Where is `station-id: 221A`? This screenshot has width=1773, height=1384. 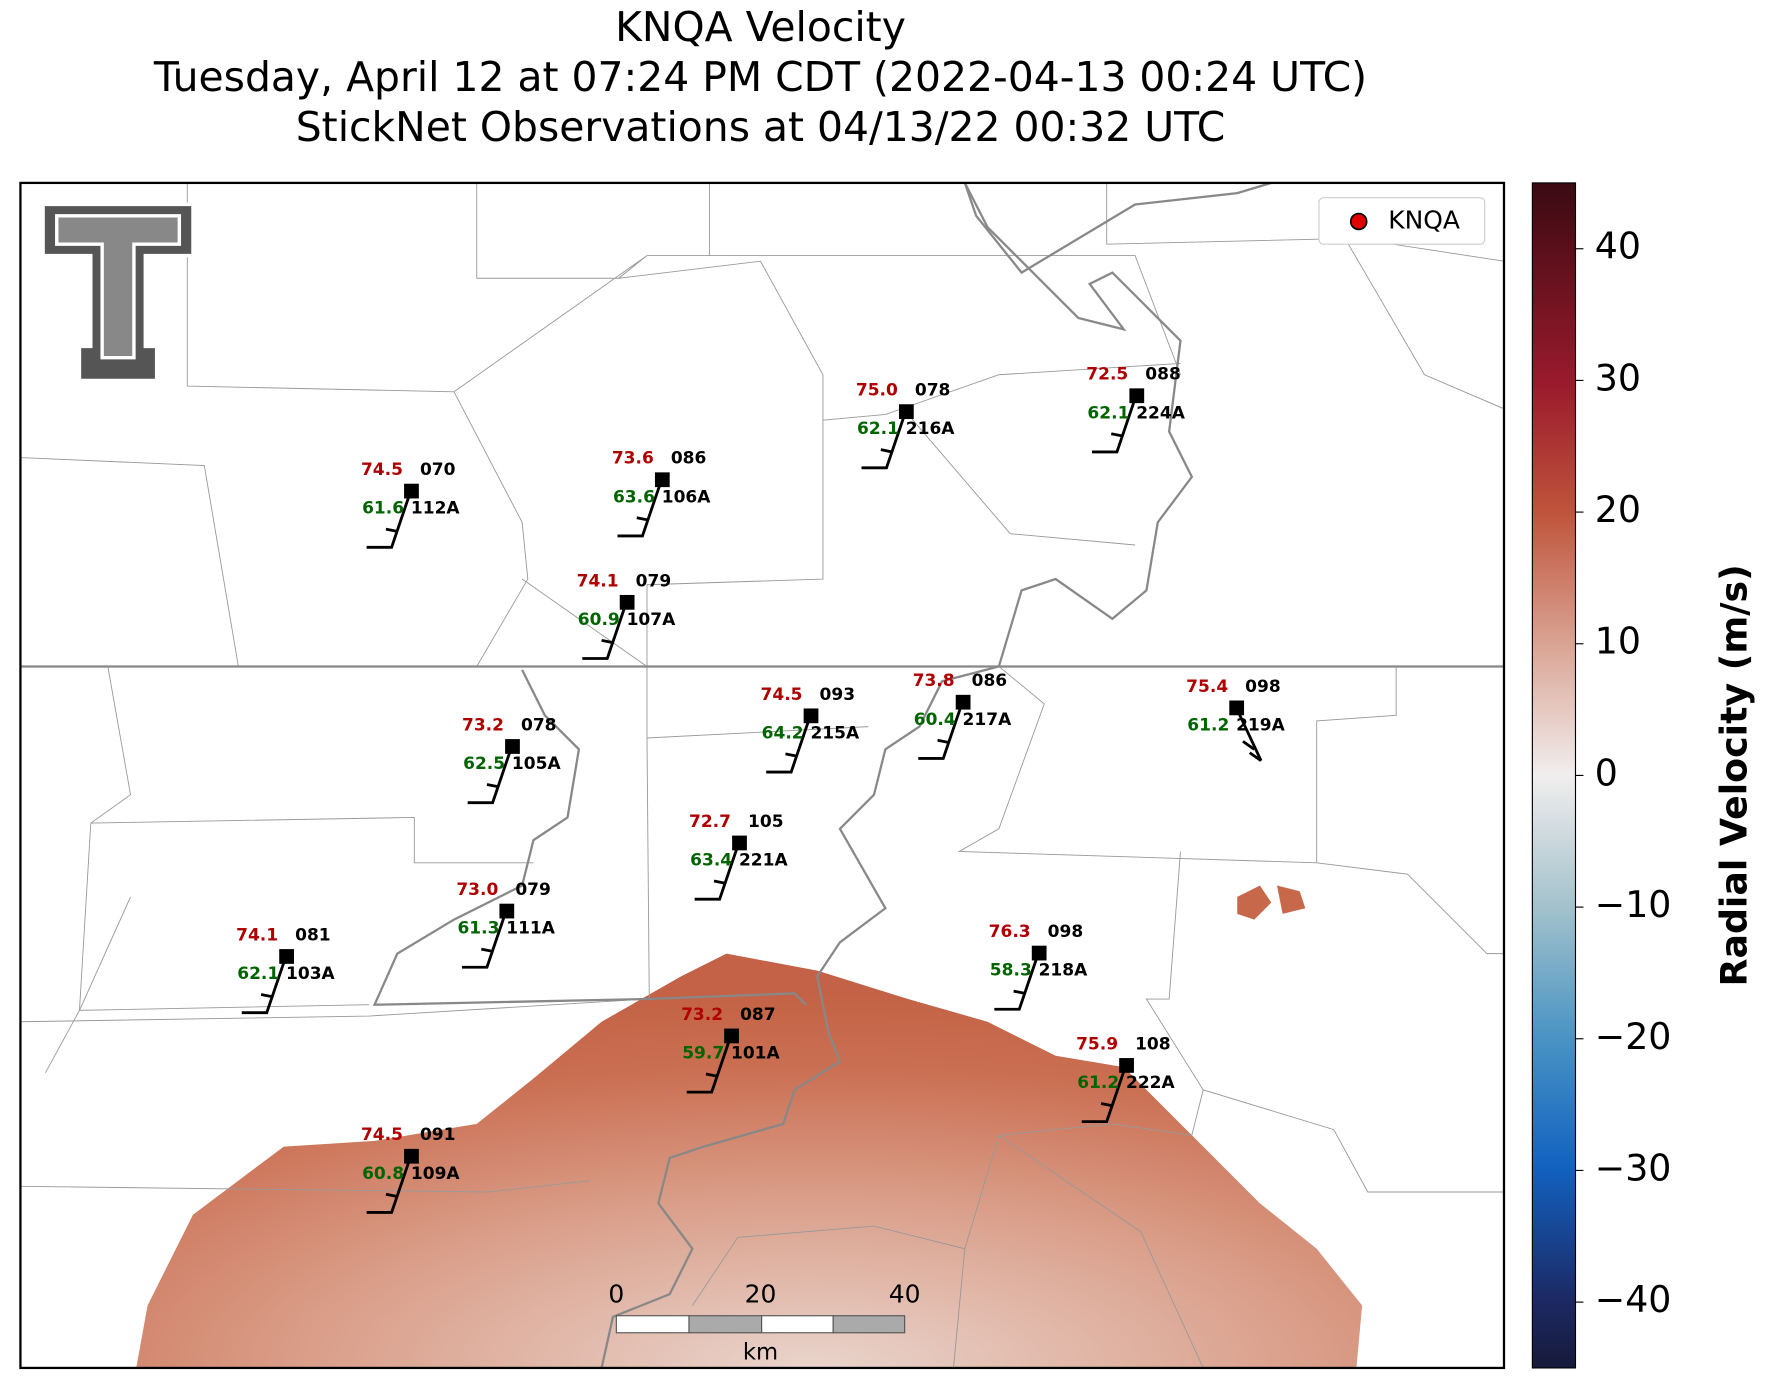
station-id: 221A is located at coordinates (764, 861).